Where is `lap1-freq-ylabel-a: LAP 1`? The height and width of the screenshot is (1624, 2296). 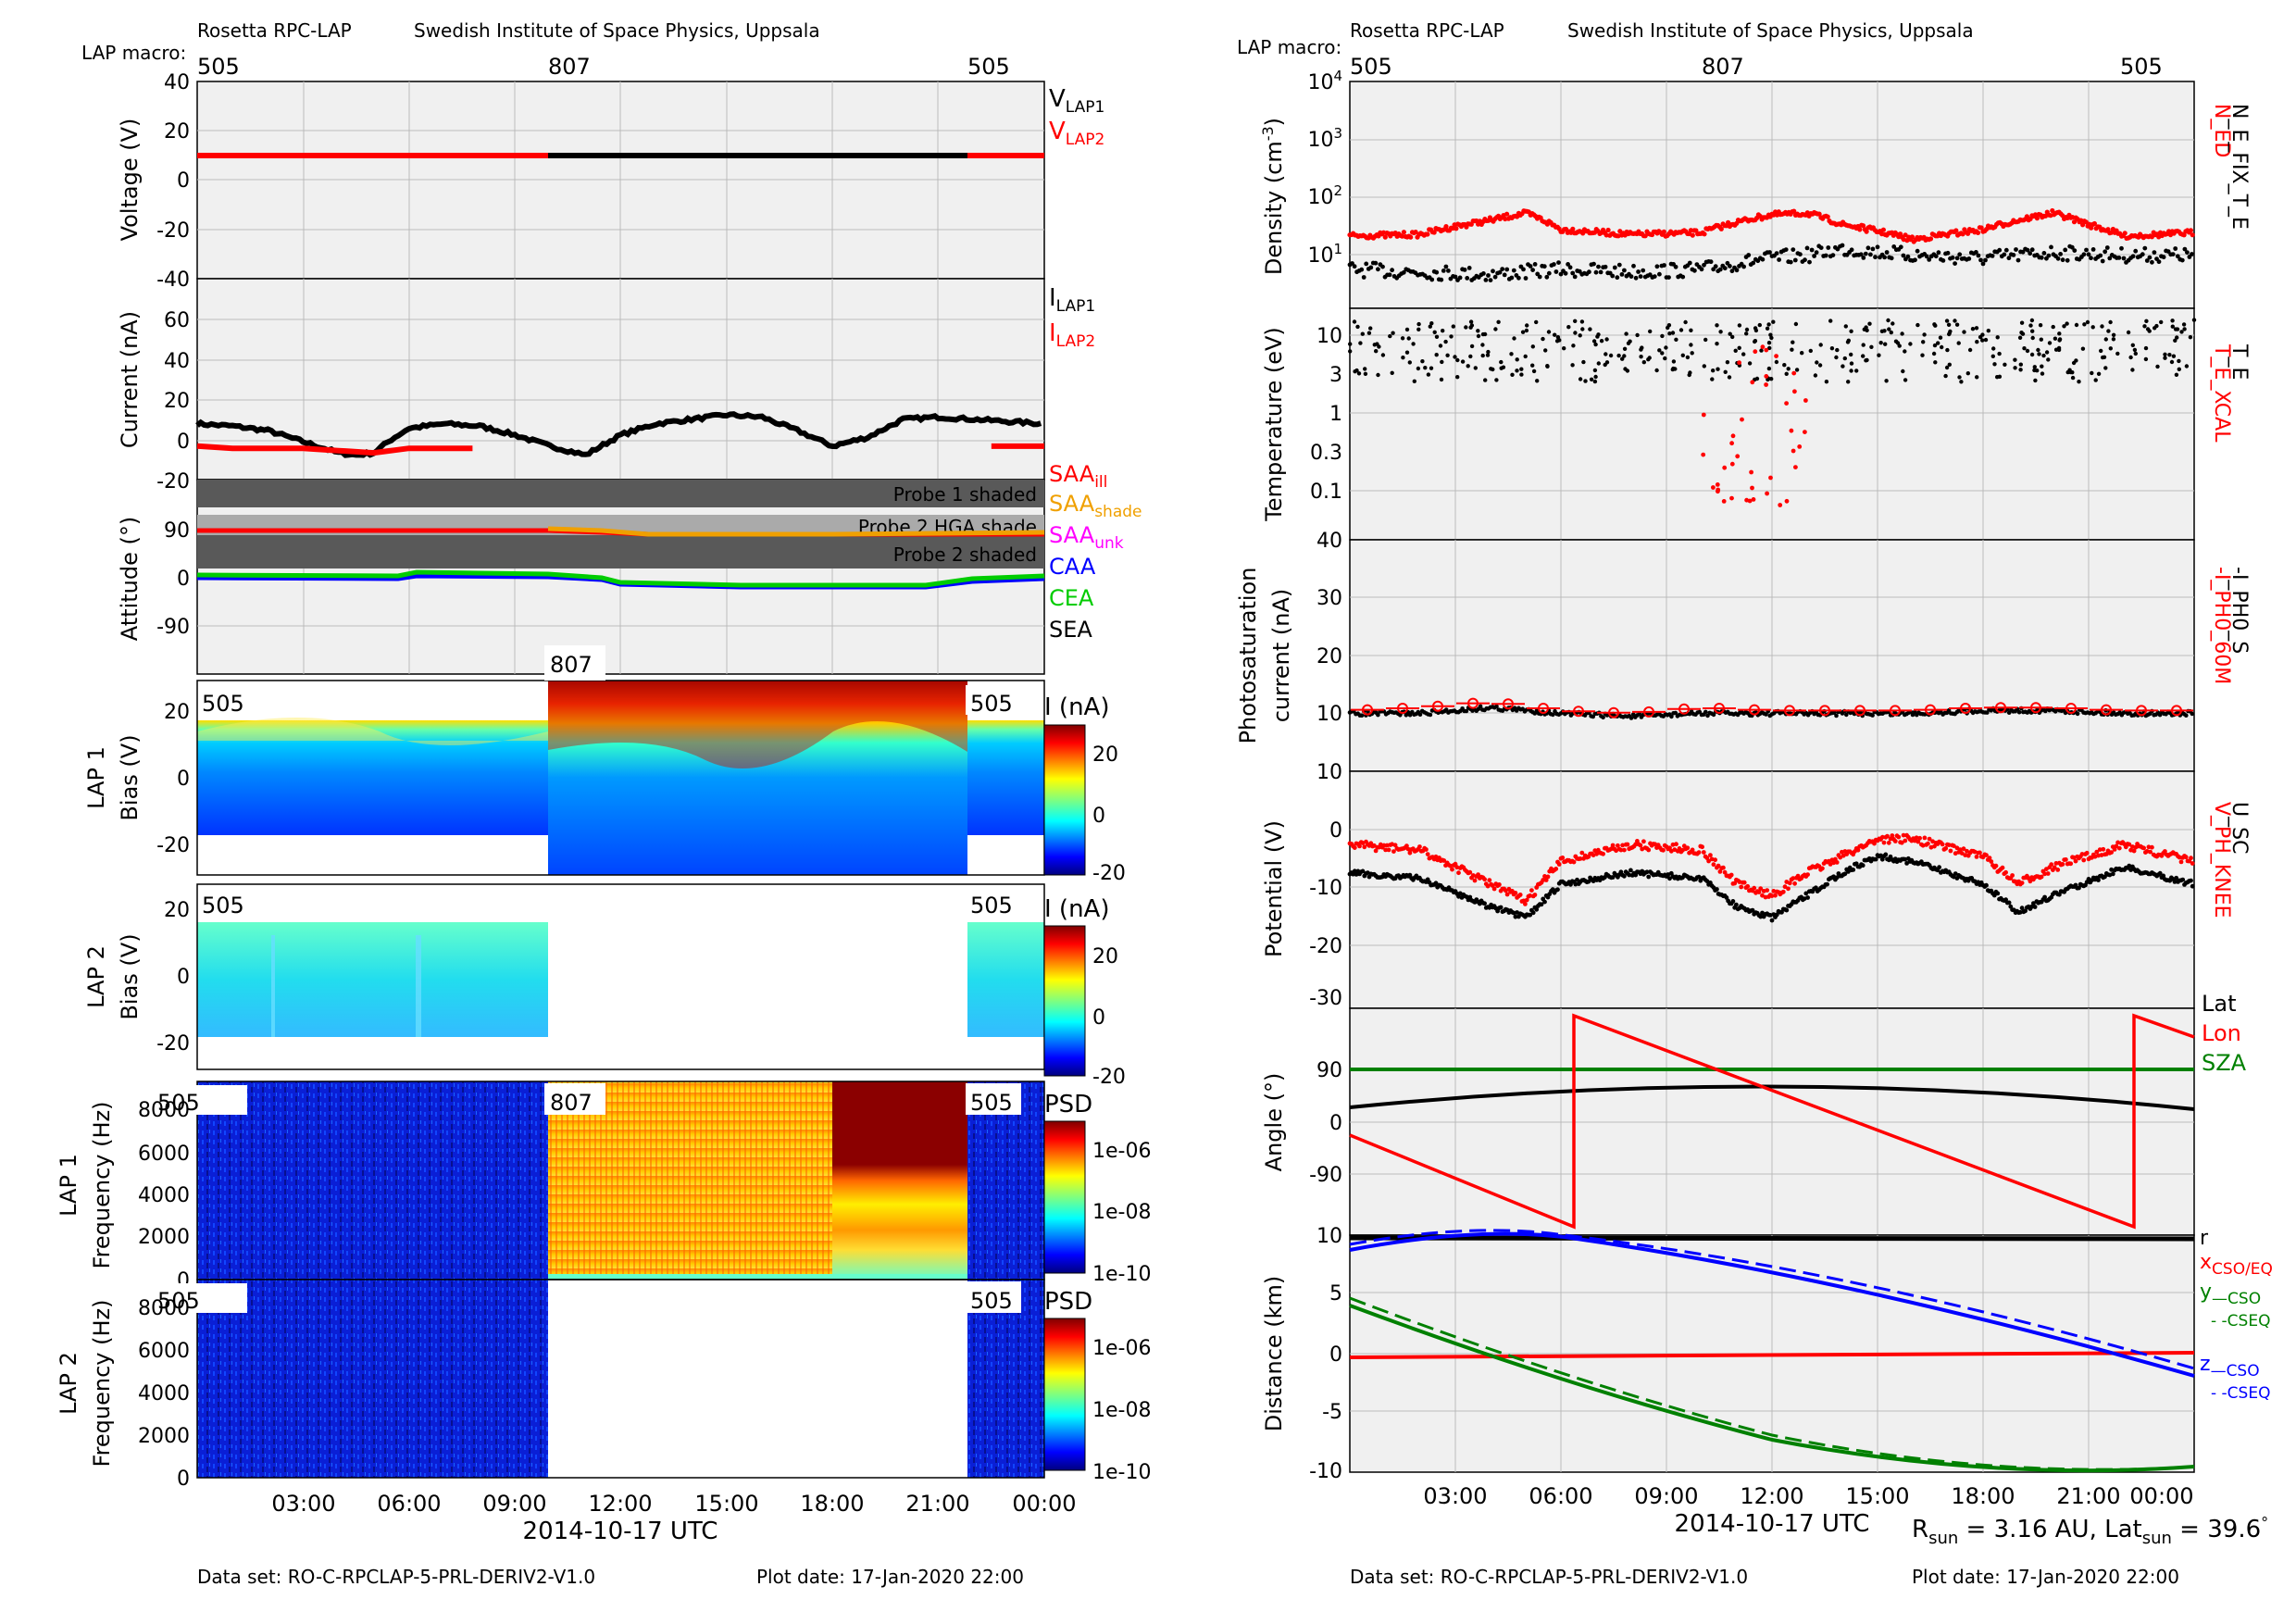 lap1-freq-ylabel-a: LAP 1 is located at coordinates (68, 1185).